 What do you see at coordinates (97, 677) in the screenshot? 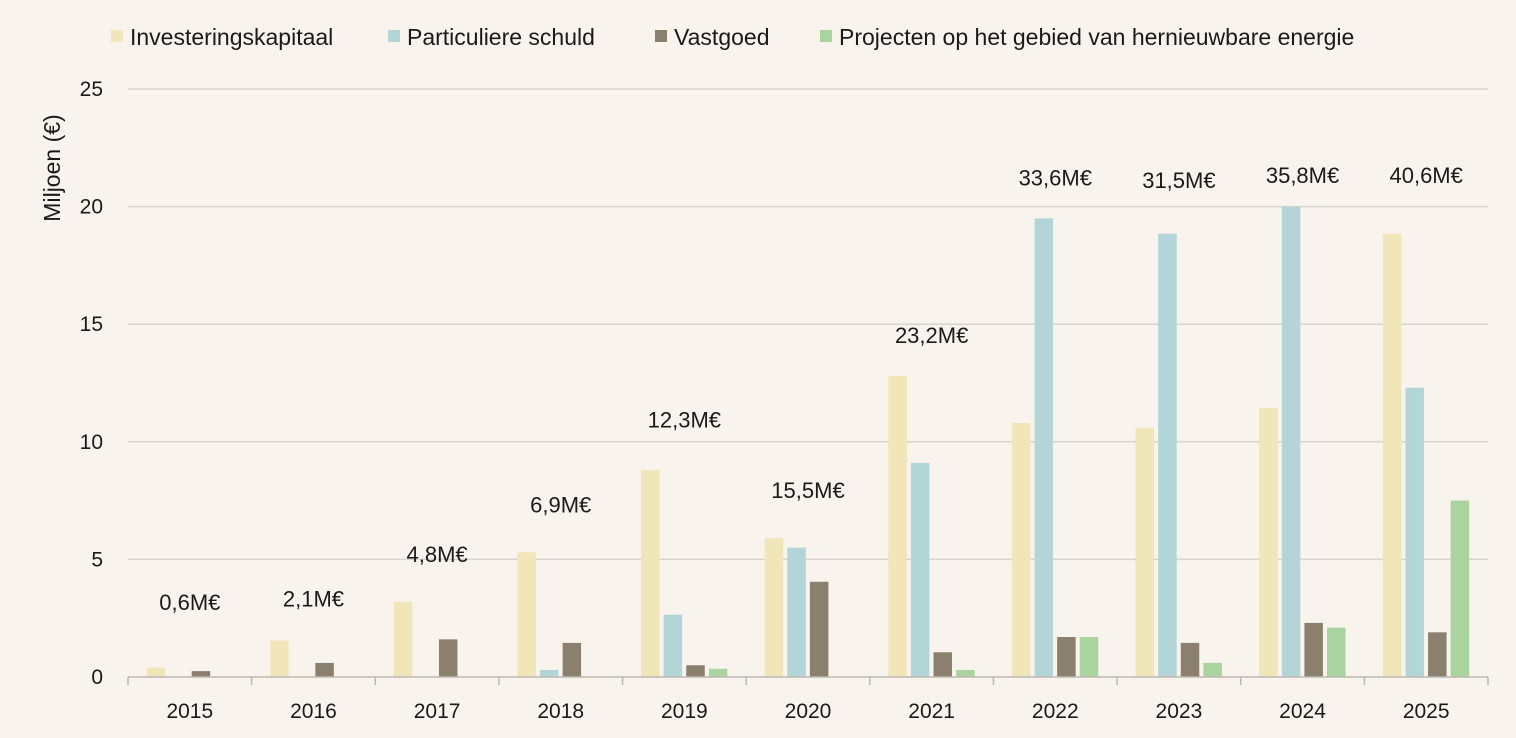
I see `y-tick-label: 0` at bounding box center [97, 677].